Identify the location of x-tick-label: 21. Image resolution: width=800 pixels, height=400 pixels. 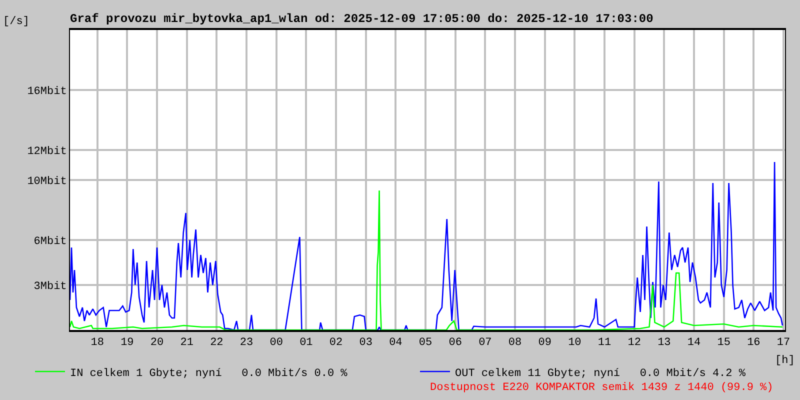
(187, 343).